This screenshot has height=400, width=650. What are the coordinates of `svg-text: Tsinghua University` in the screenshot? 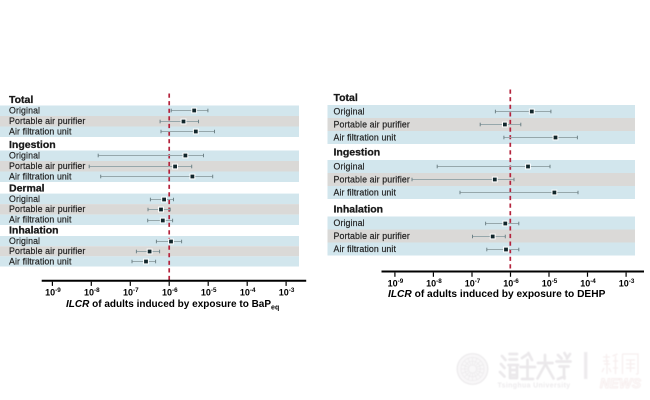 It's located at (533, 386).